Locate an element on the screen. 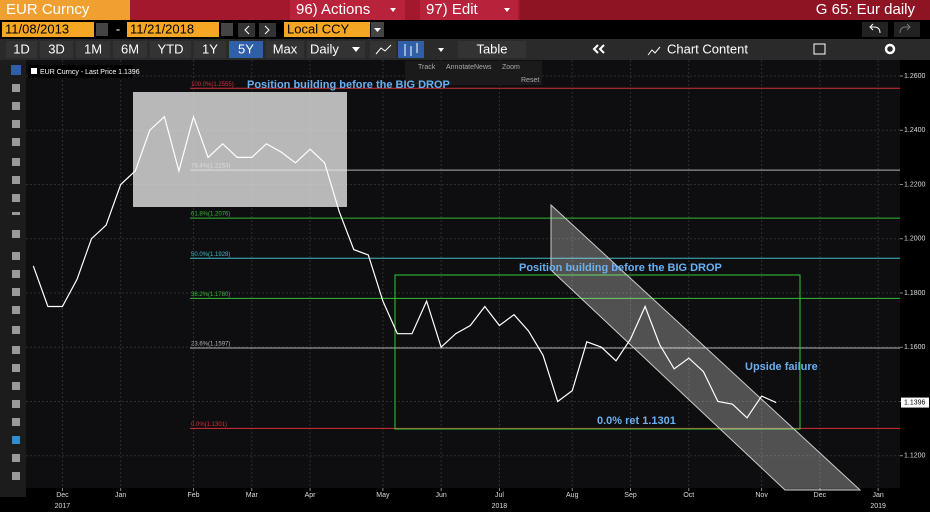 This screenshot has width=930, height=512. range-label: 3D is located at coordinates (56, 48).